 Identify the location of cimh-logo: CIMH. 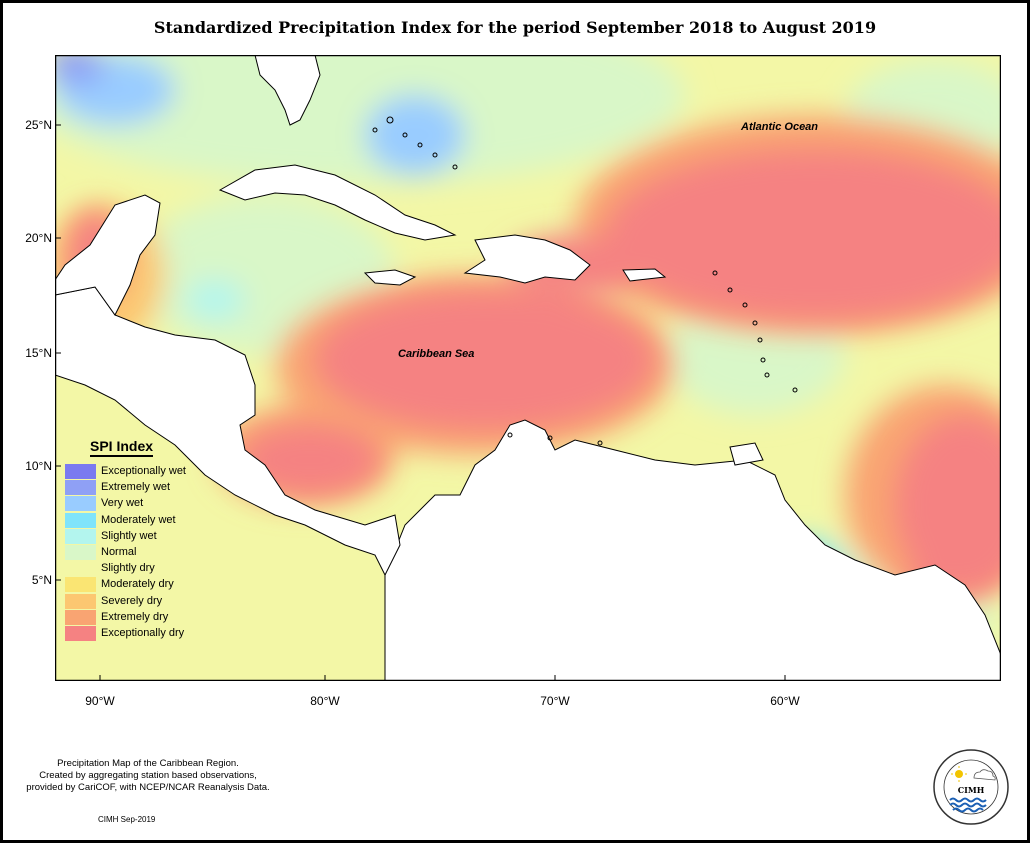
(971, 787).